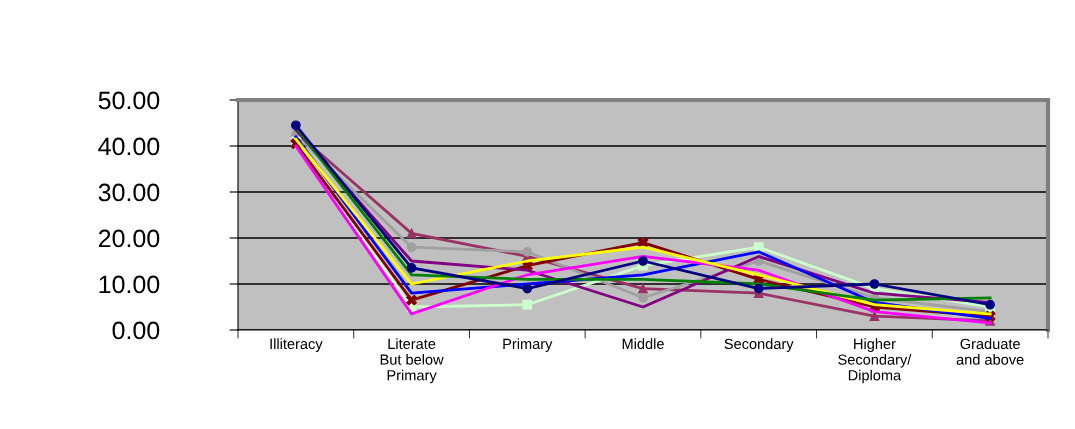 This screenshot has width=1075, height=429. What do you see at coordinates (129, 284) in the screenshot?
I see `y-tick-label: 10.00` at bounding box center [129, 284].